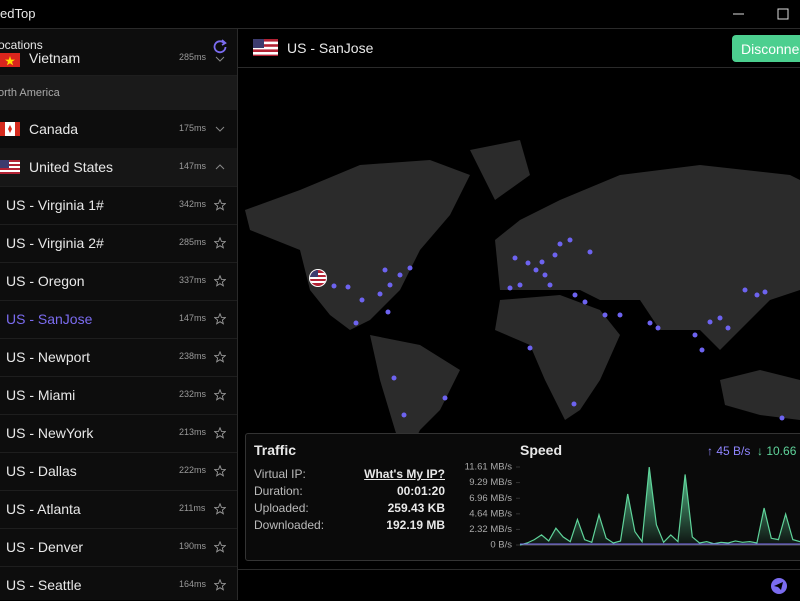  Describe the element at coordinates (490, 513) in the screenshot. I see `y-tick-label: 4.64 MB/s` at that location.